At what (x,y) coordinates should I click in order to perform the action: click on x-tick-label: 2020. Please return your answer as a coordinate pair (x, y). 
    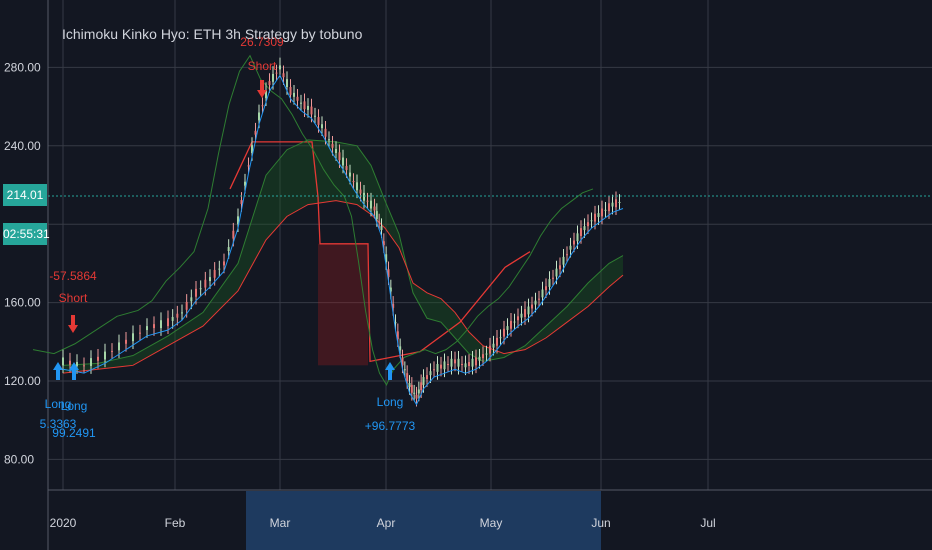
    Looking at the image, I should click on (63, 523).